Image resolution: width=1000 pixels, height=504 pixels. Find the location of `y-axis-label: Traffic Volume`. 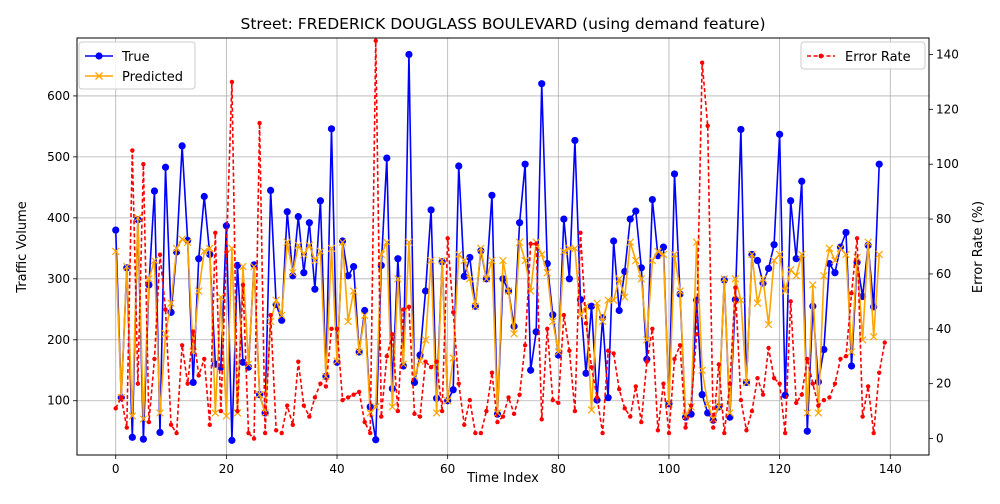

y-axis-label: Traffic Volume is located at coordinates (22, 247).